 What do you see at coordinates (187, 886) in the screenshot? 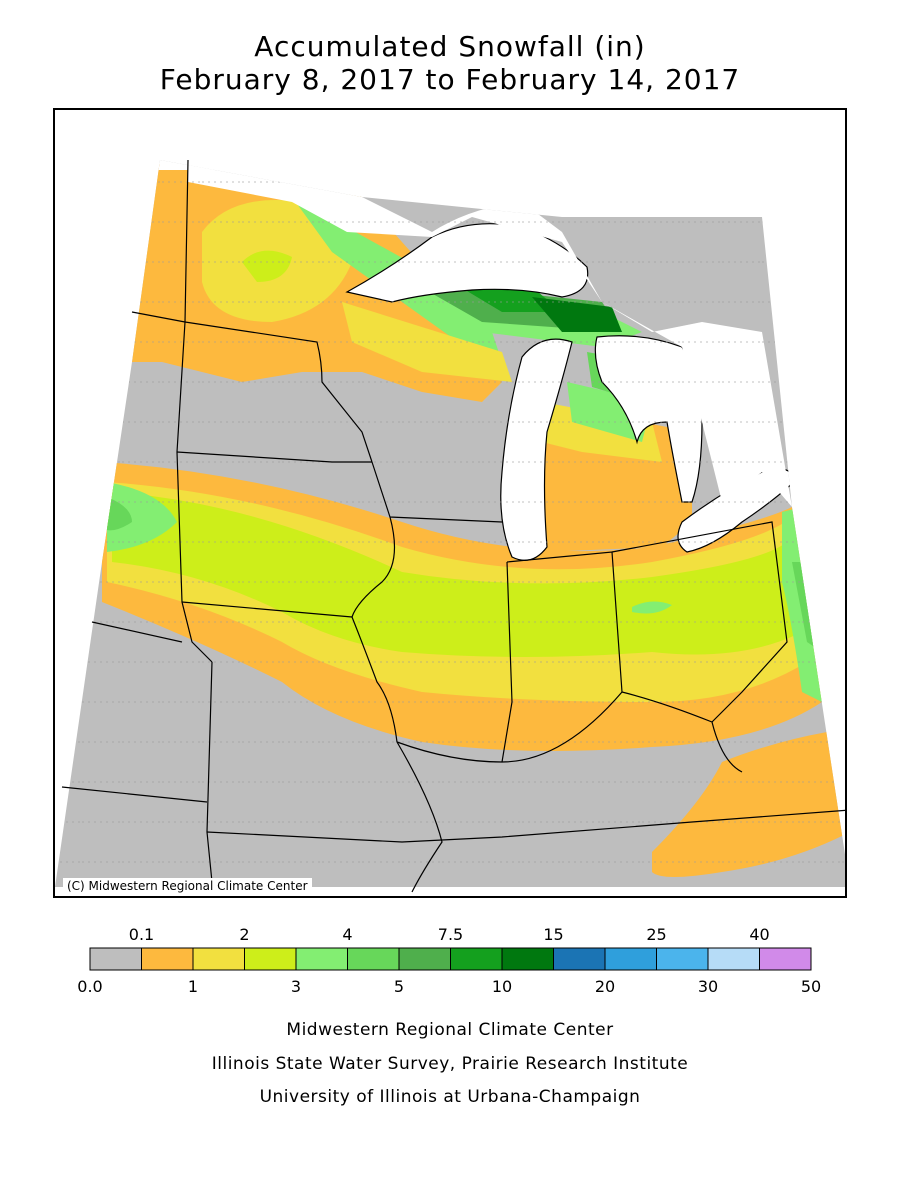
I see `map-copyright: (C) Midwestern Regional Climate Center` at bounding box center [187, 886].